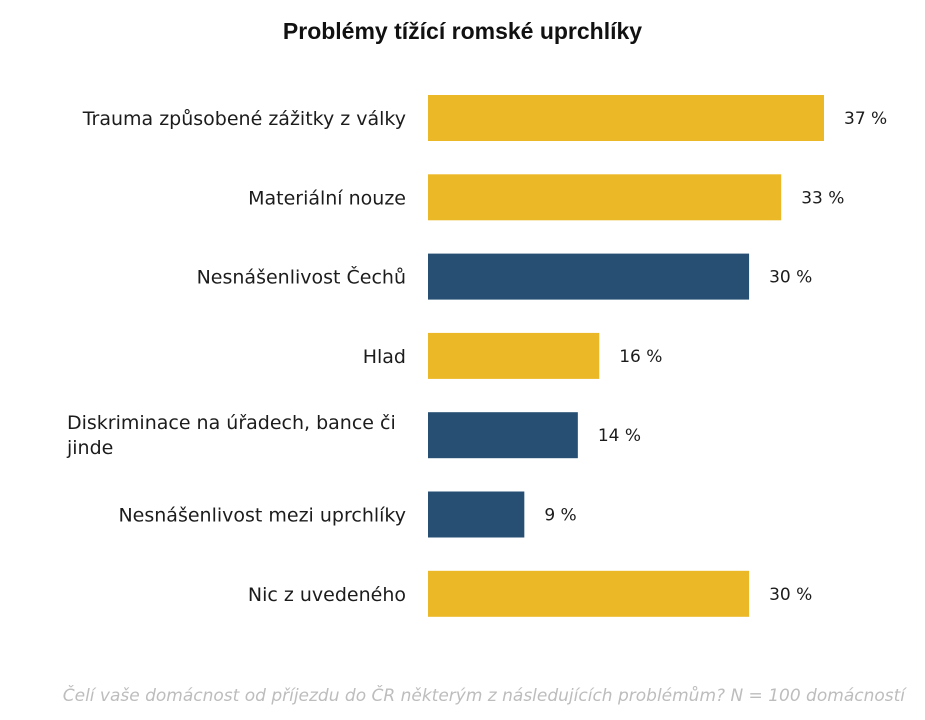  What do you see at coordinates (384, 357) in the screenshot?
I see `category-label-3: Hlad` at bounding box center [384, 357].